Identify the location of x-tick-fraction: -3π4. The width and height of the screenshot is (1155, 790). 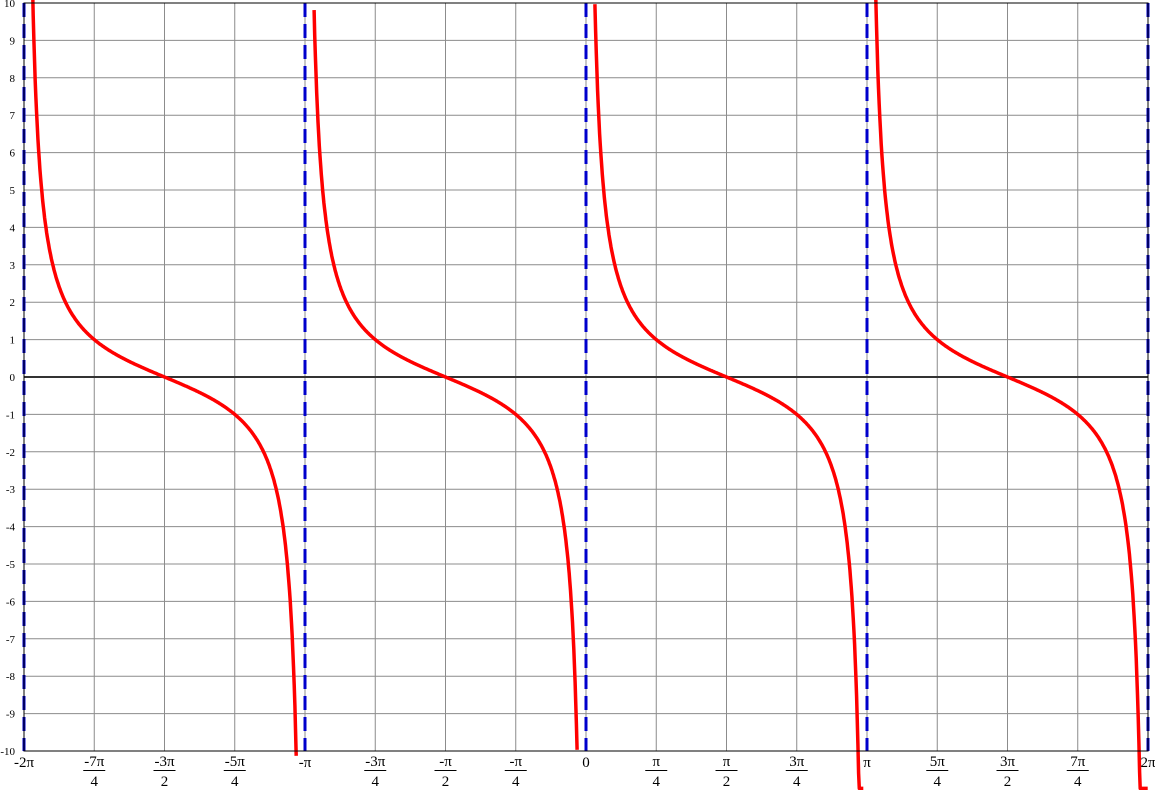
(375, 772).